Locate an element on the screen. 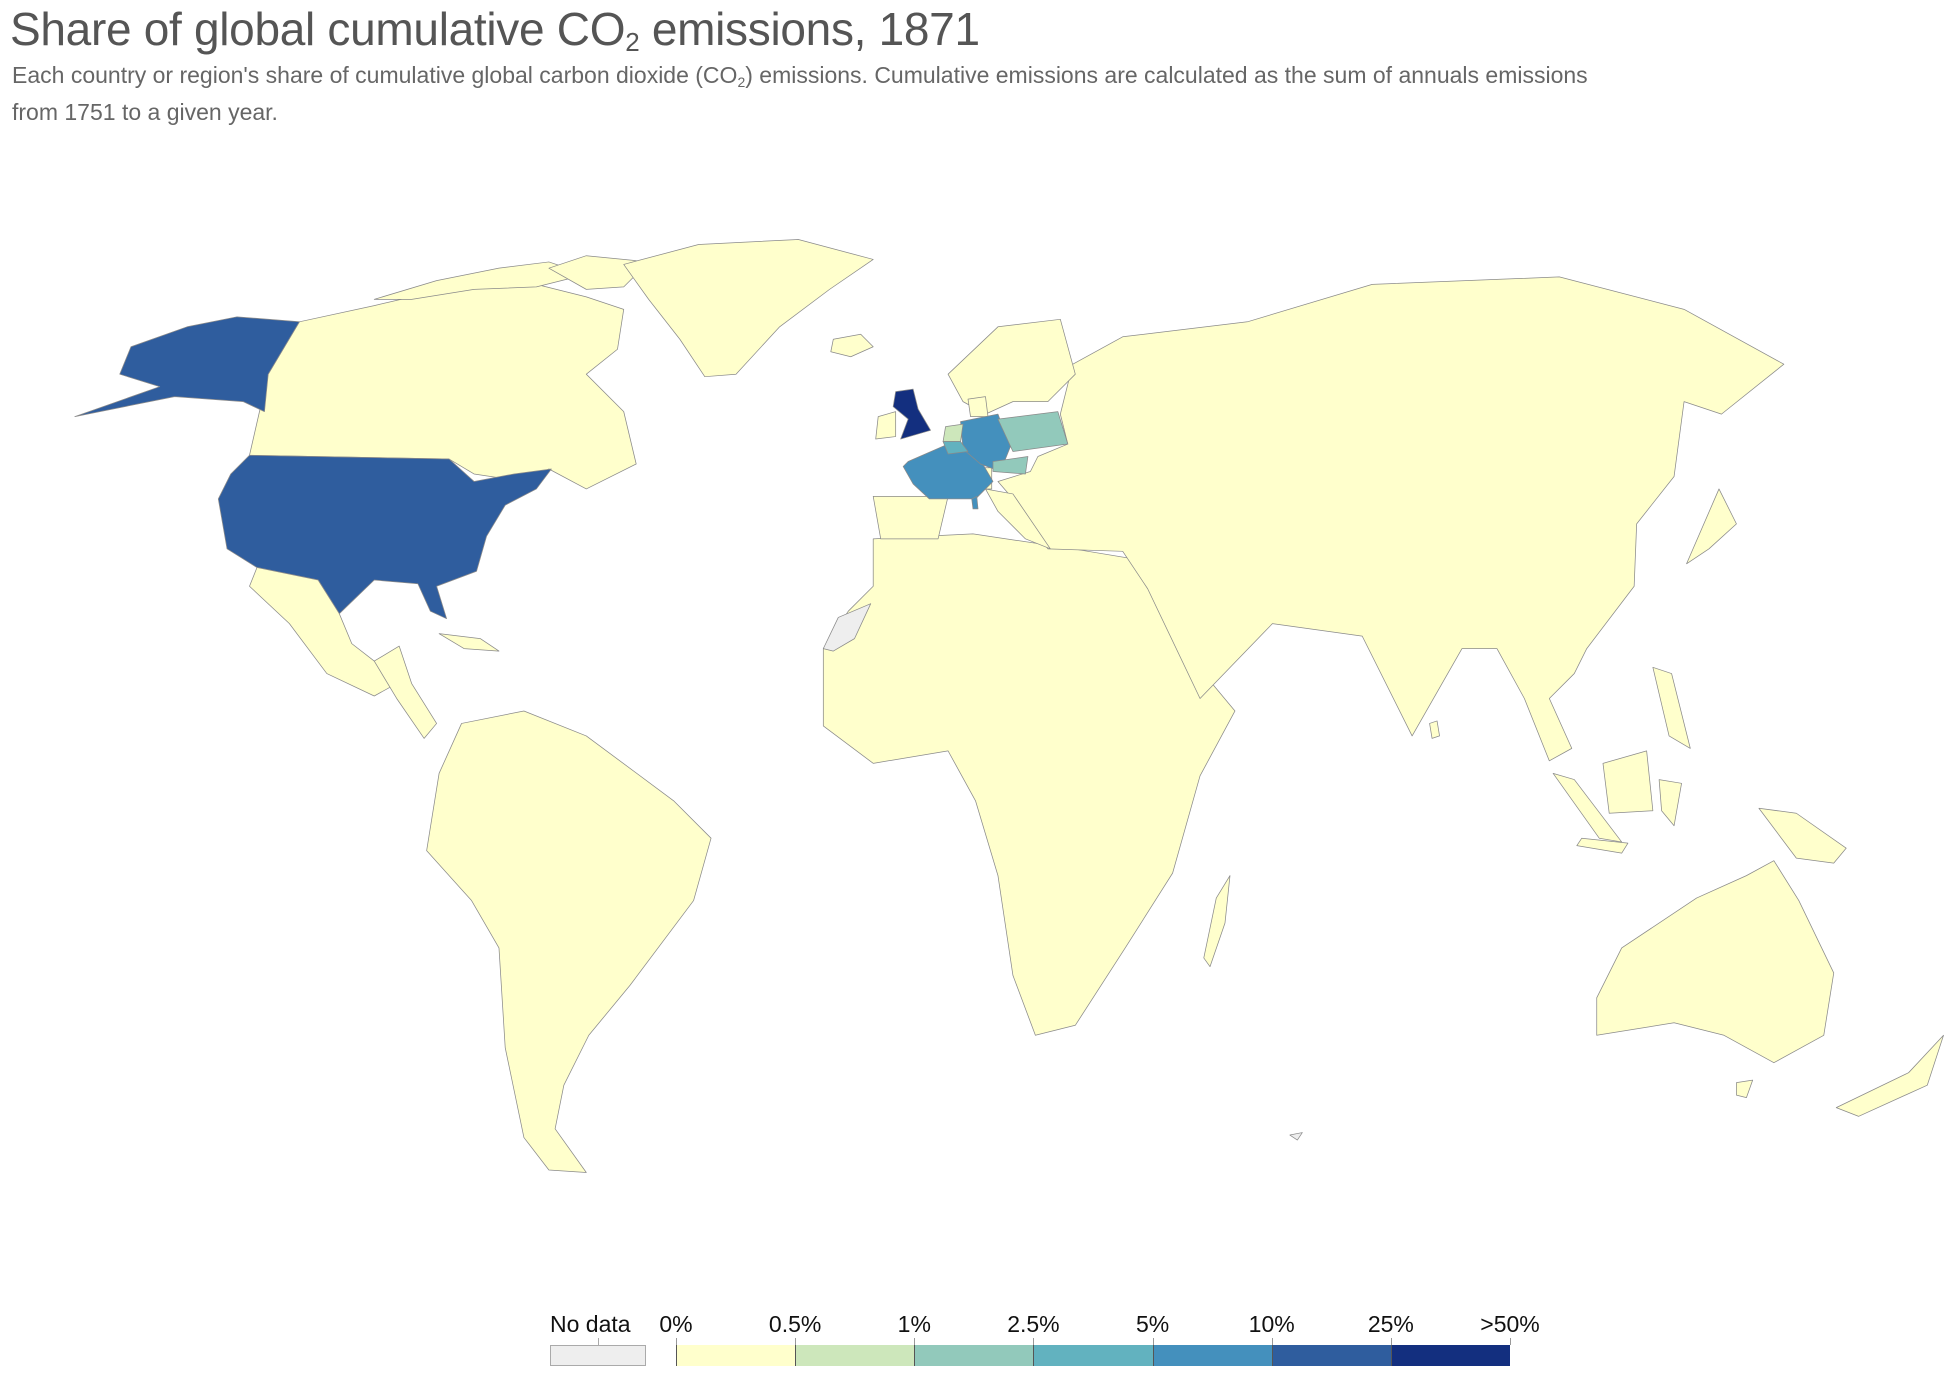 This screenshot has height=1392, width=1956. subtitle-subscript: 2 is located at coordinates (741, 82).